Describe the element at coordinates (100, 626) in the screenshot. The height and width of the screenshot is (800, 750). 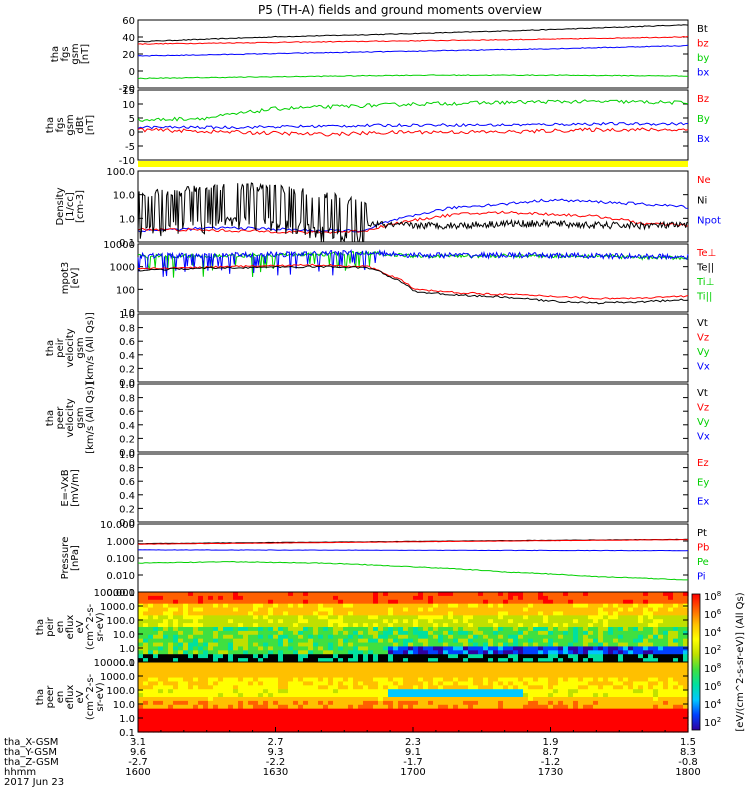
I see `y-axis-label-line: sr-eV)` at that location.